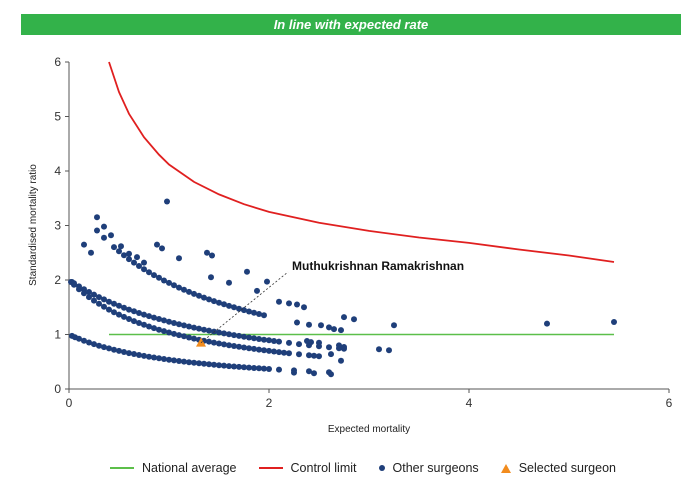 This screenshot has height=500, width=700. I want to click on status-banner: In line with expected rate, so click(351, 24).